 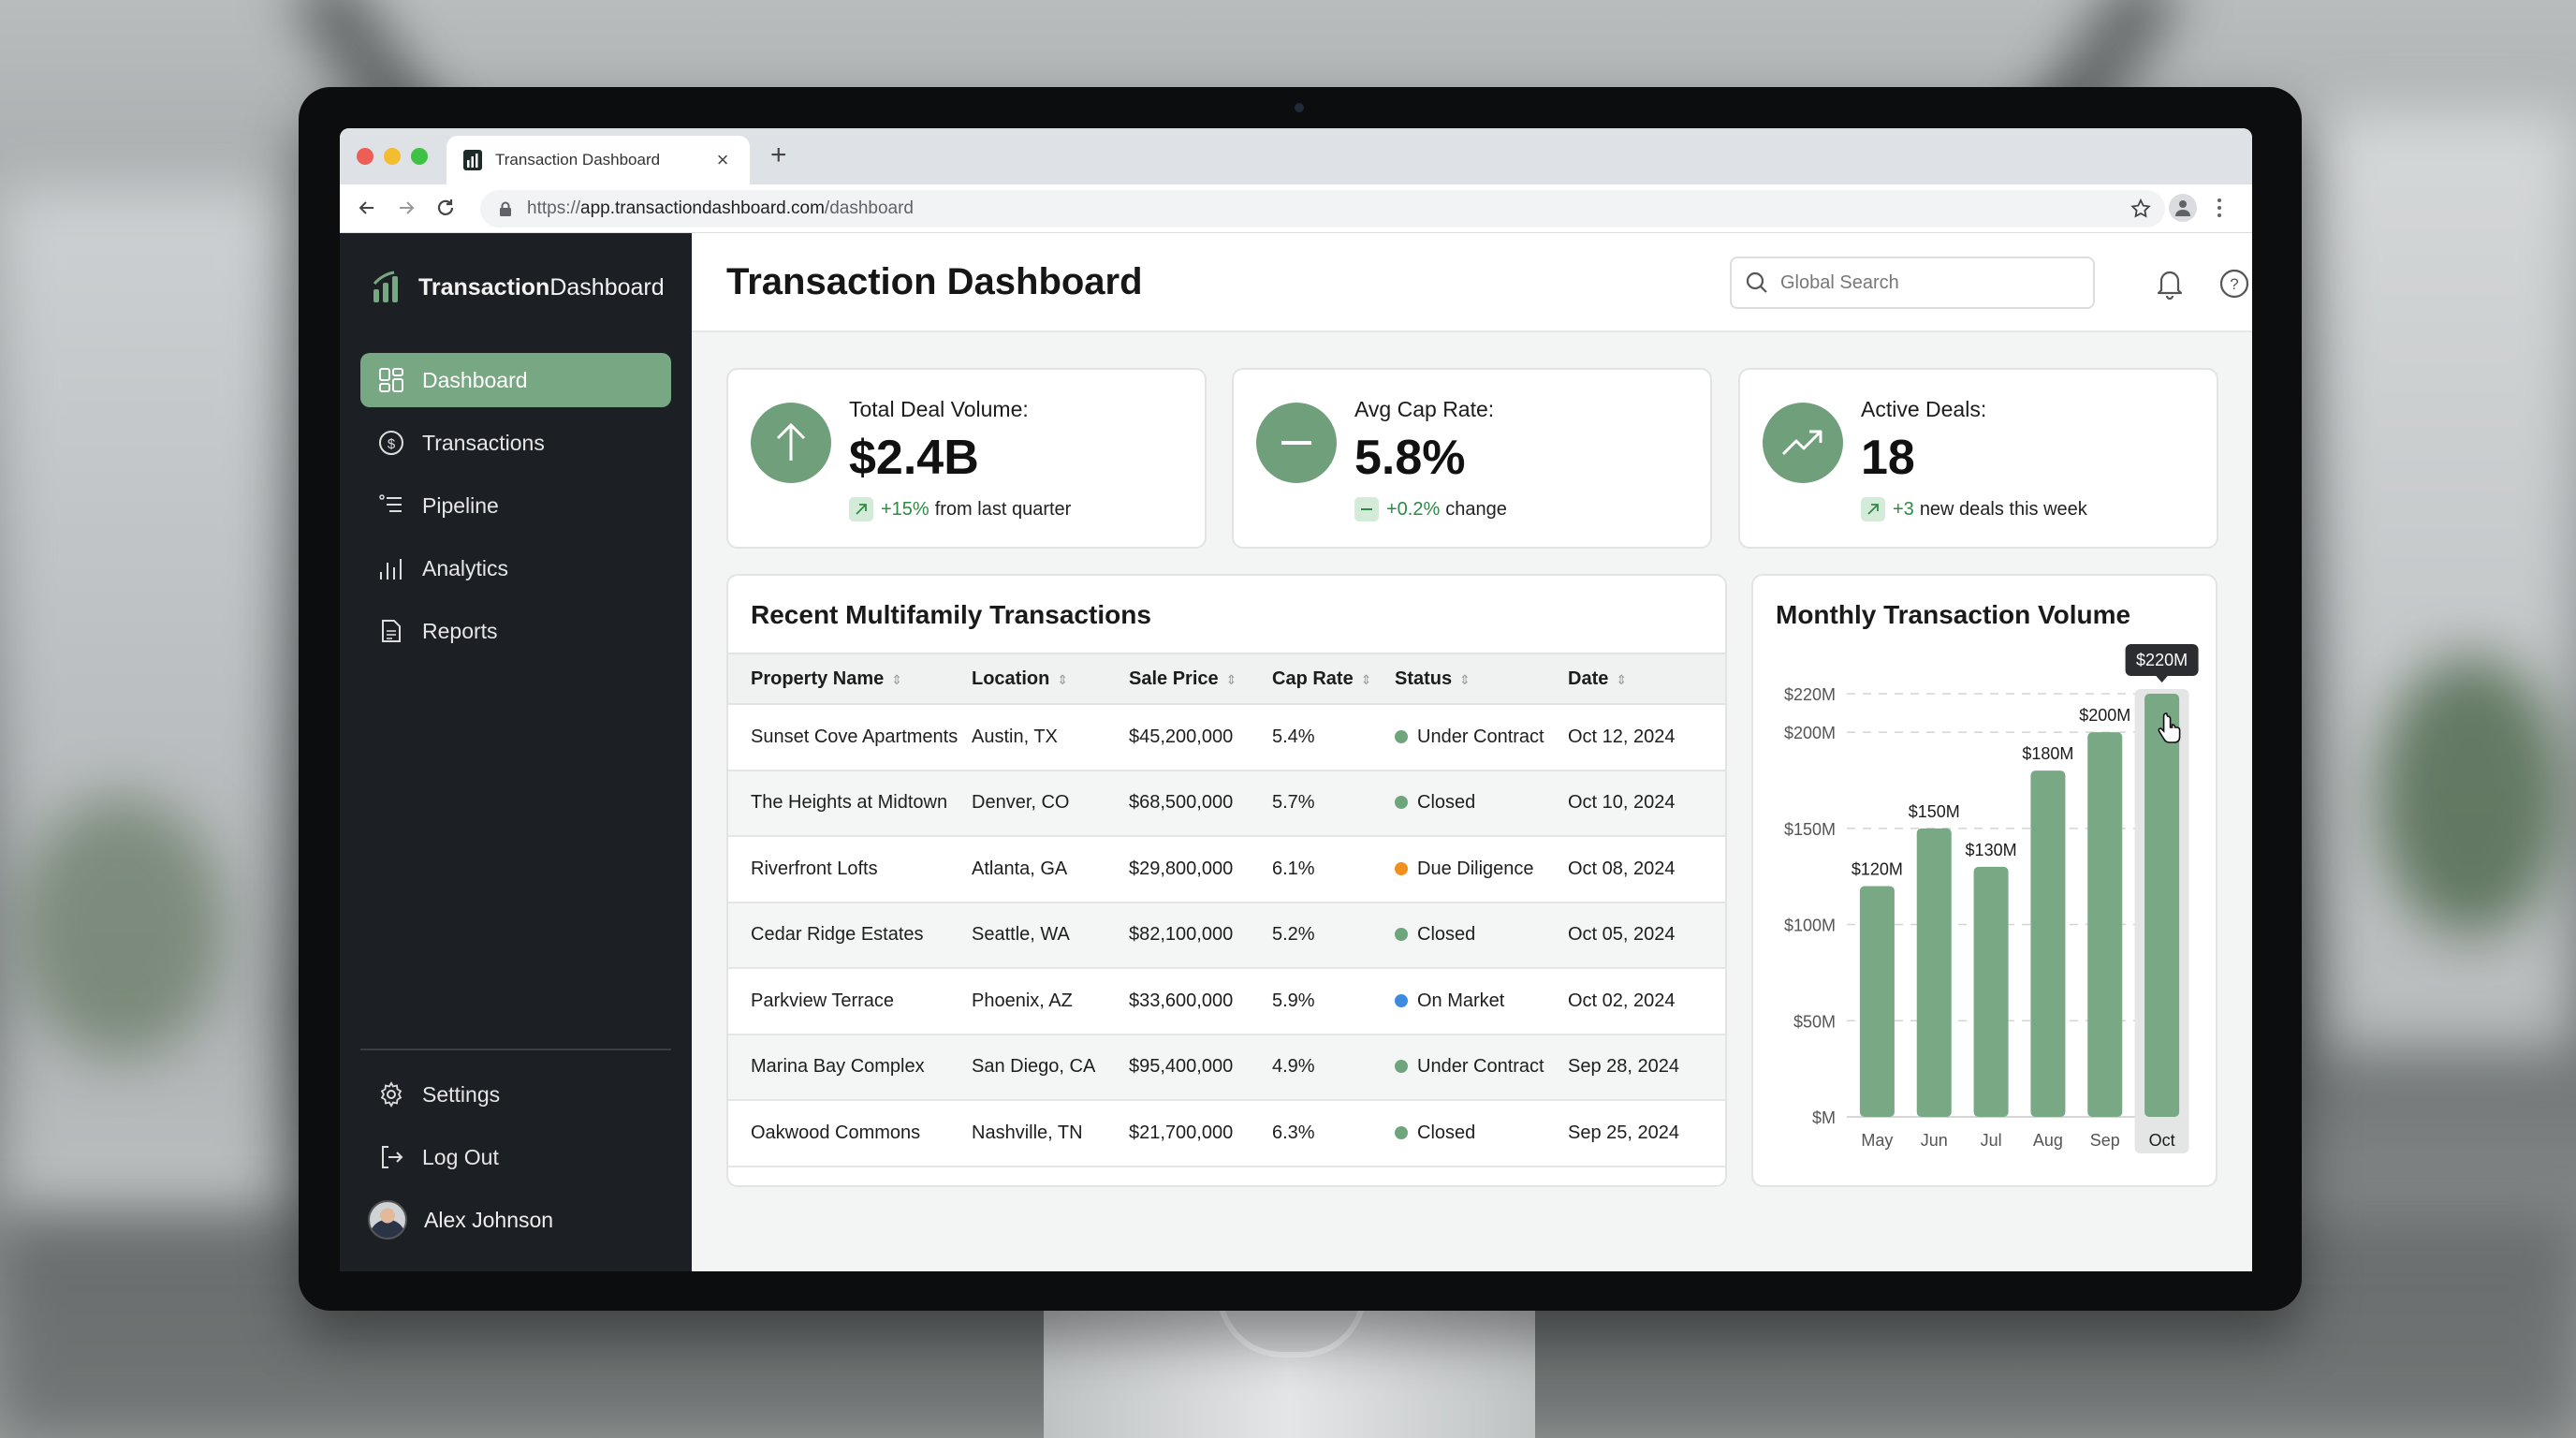 What do you see at coordinates (1481, 1001) in the screenshot?
I see `table-cell-status: On Market` at bounding box center [1481, 1001].